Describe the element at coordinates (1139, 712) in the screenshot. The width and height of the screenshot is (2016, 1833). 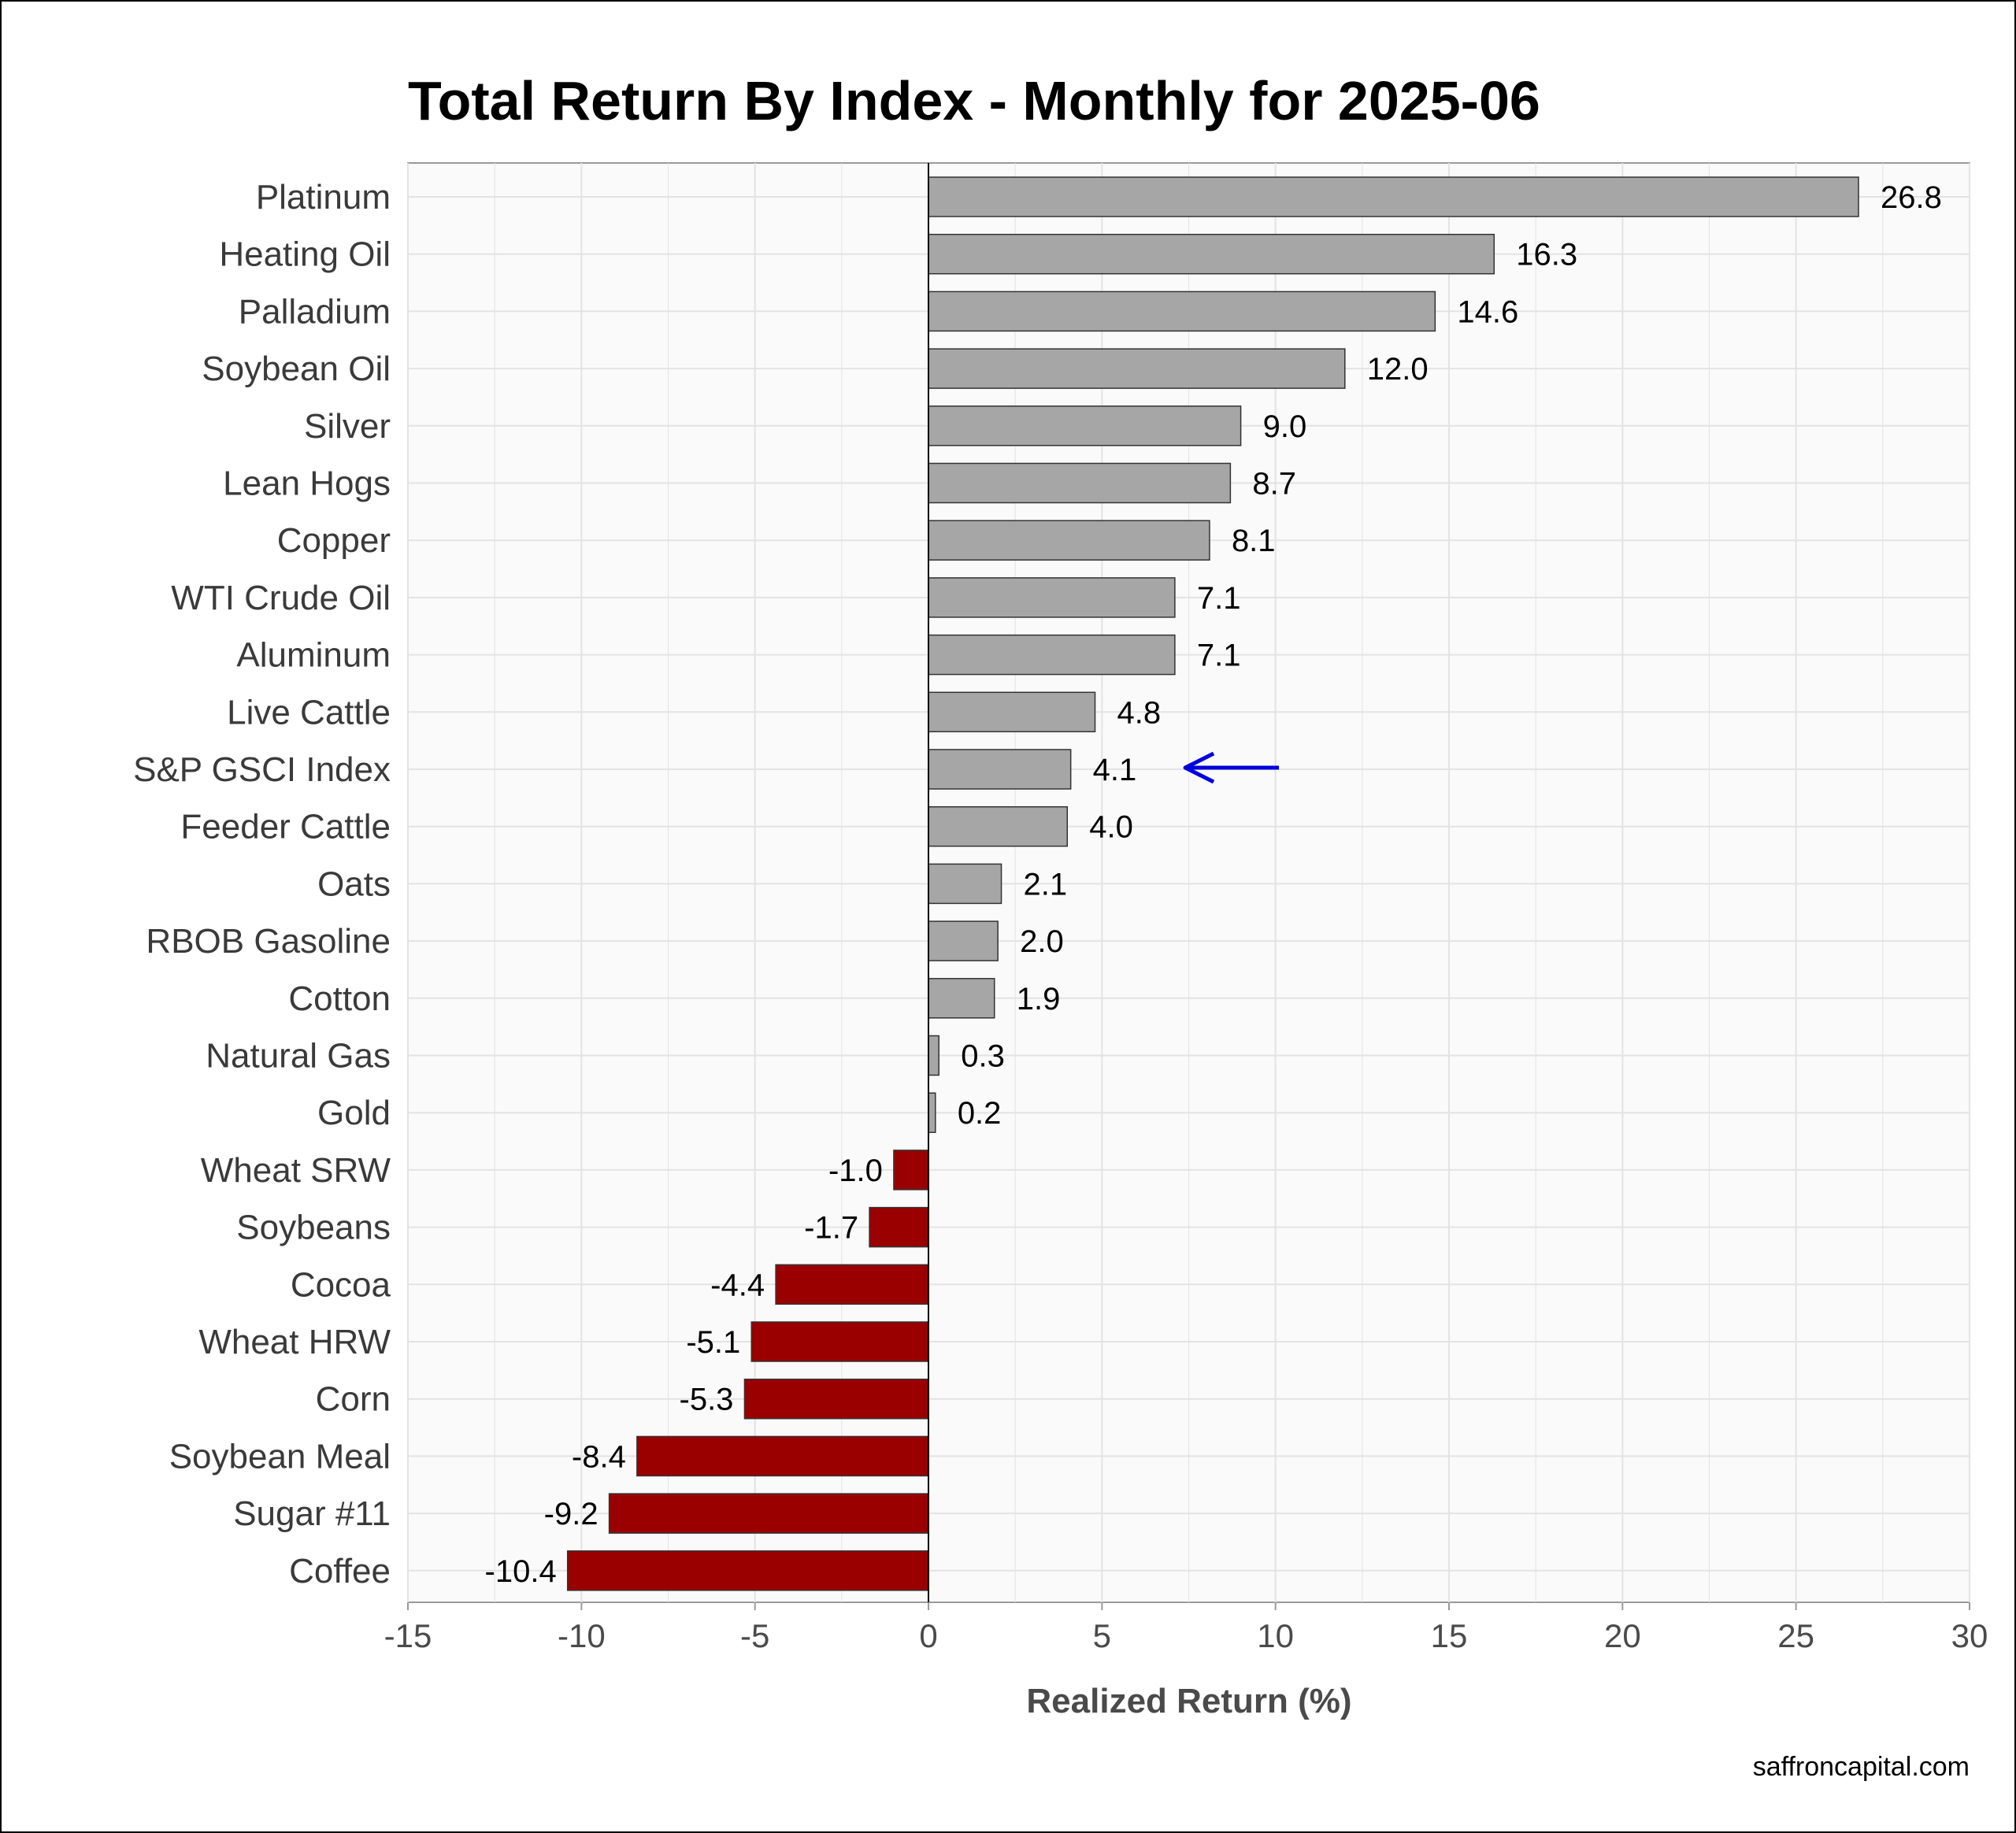
I see `value-label: 4.8` at that location.